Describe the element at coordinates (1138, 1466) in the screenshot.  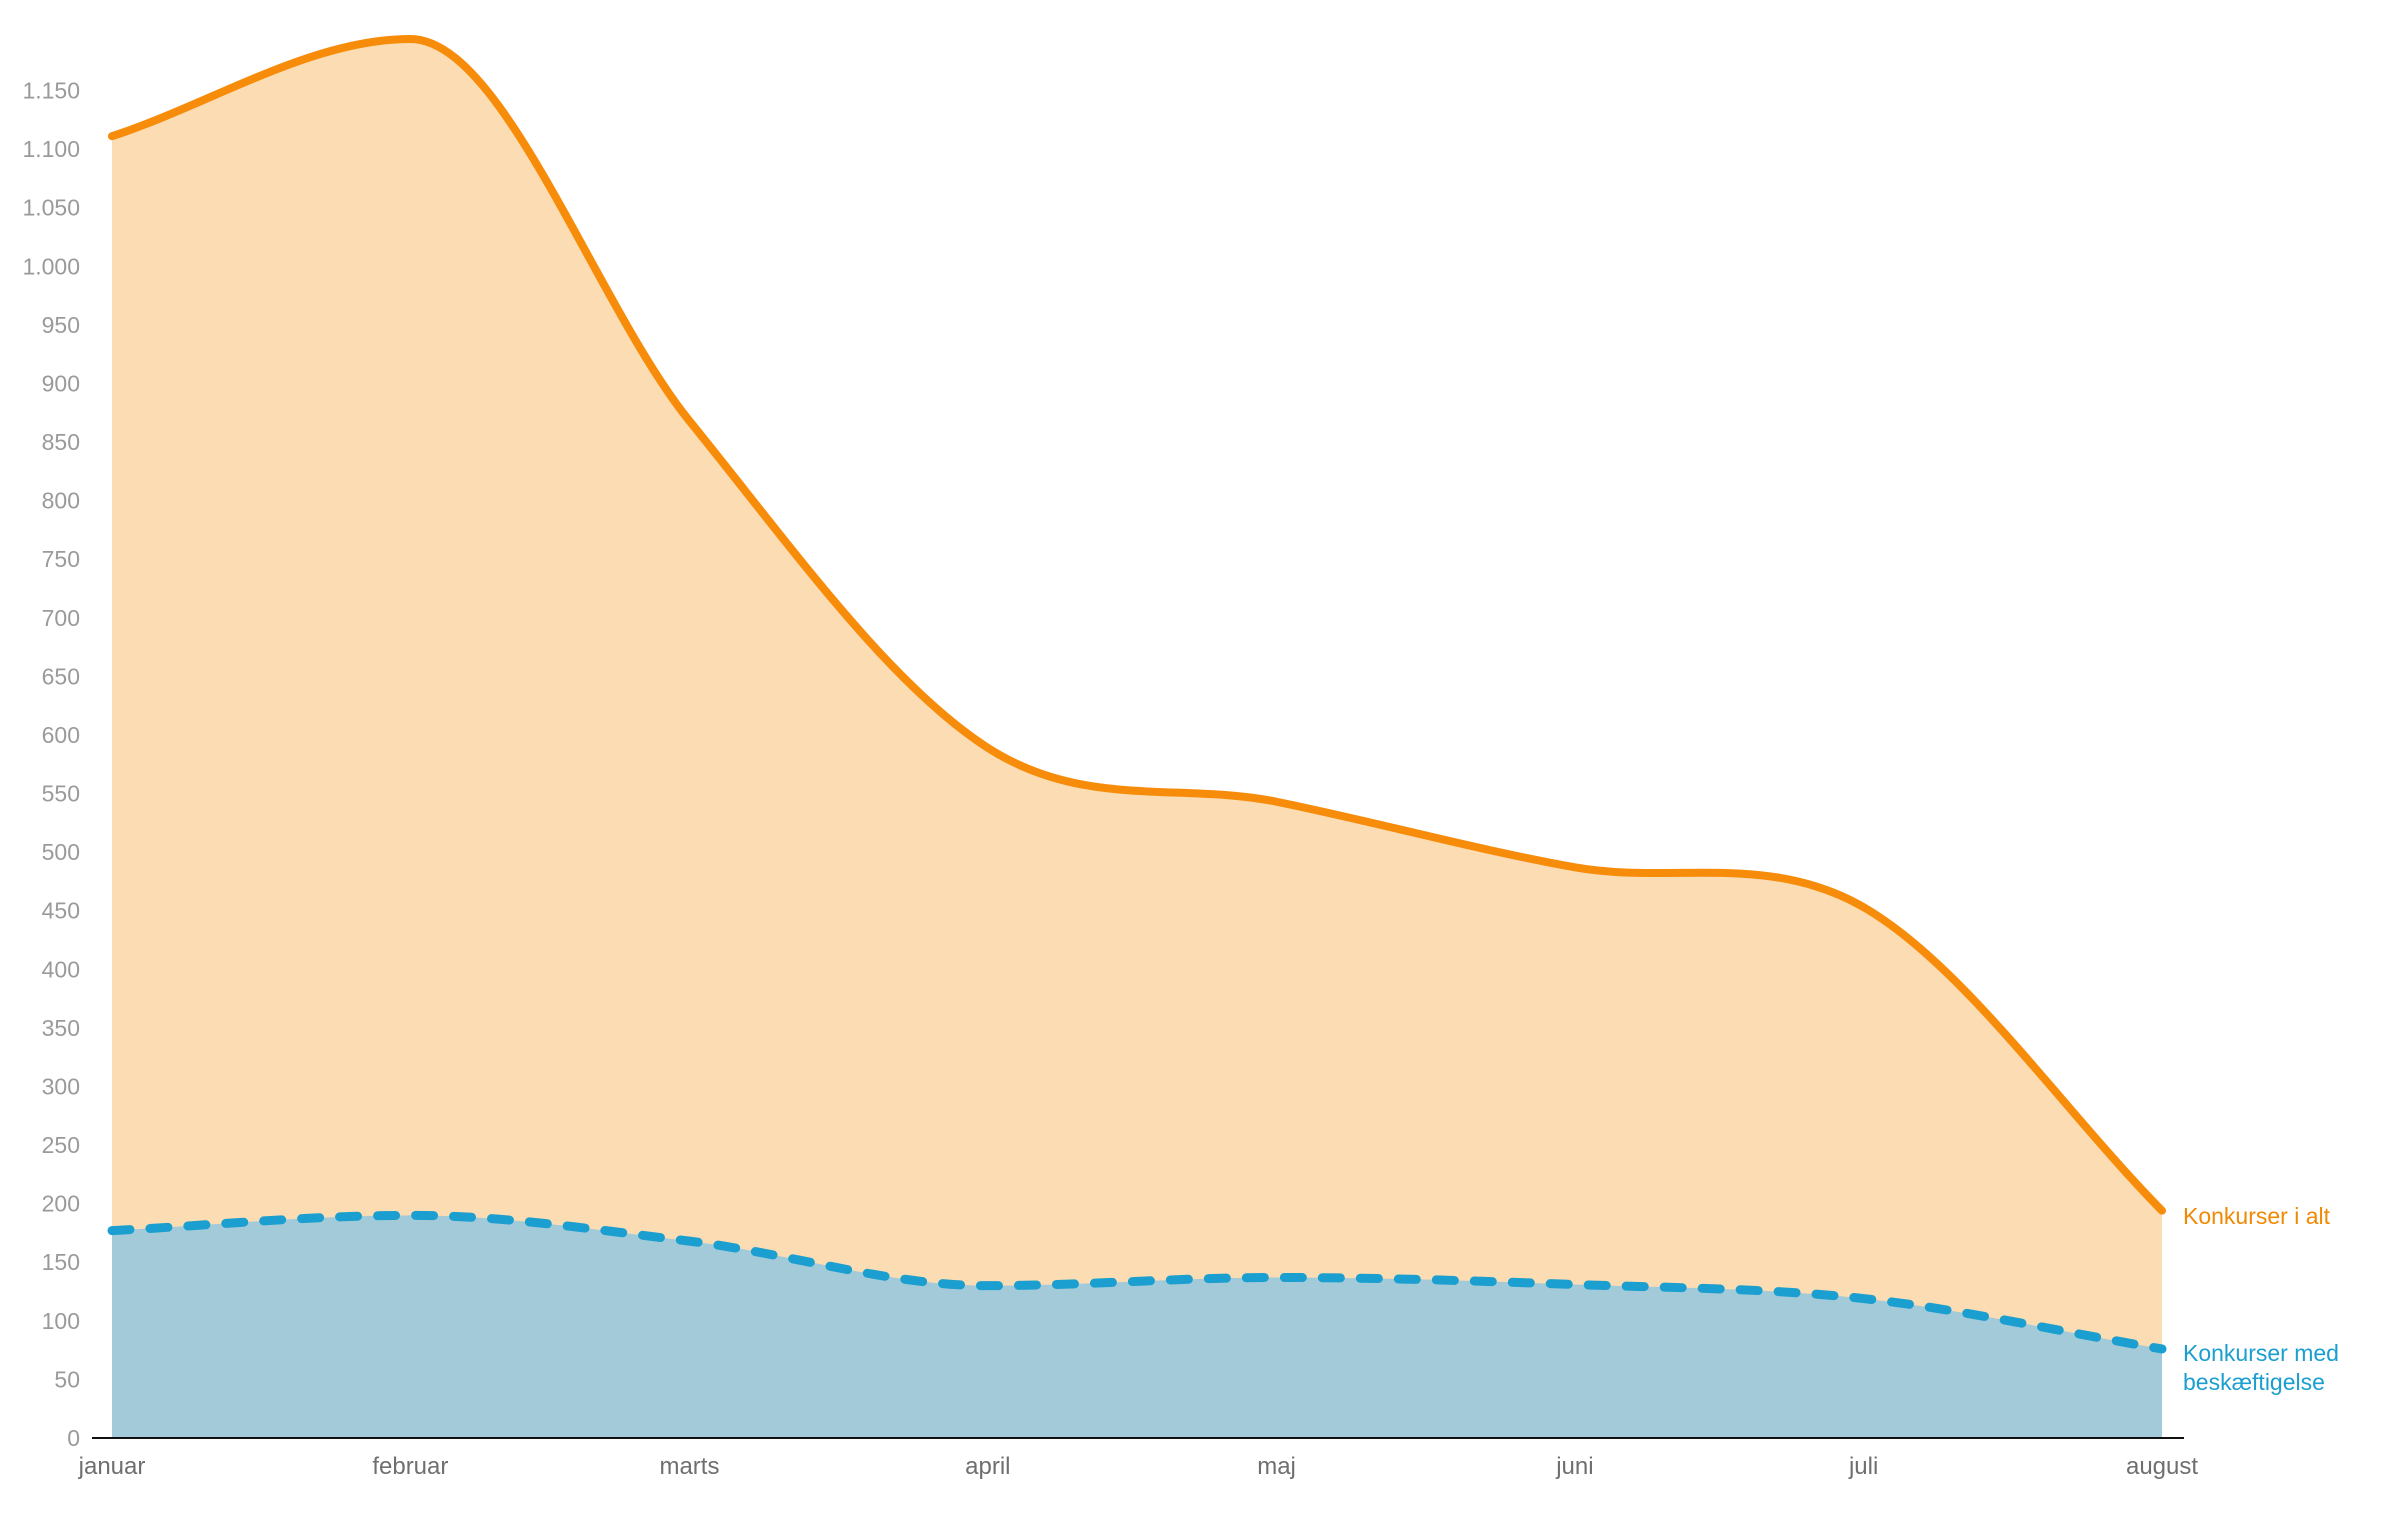
I see `x-axis: januar februar marts april maj juni juli august` at that location.